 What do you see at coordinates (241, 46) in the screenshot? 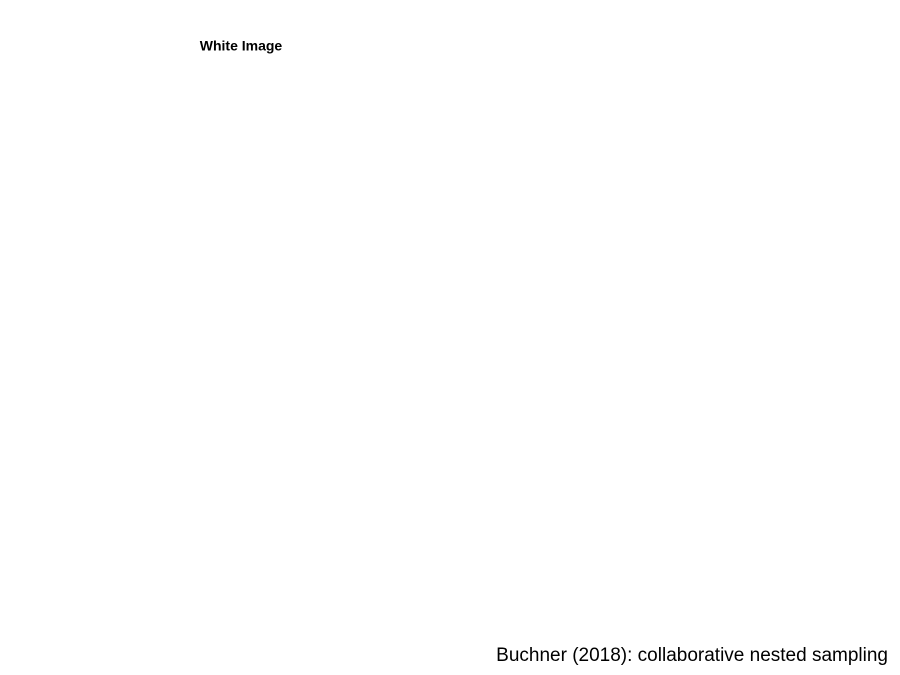
I see `panel-title: White Image` at bounding box center [241, 46].